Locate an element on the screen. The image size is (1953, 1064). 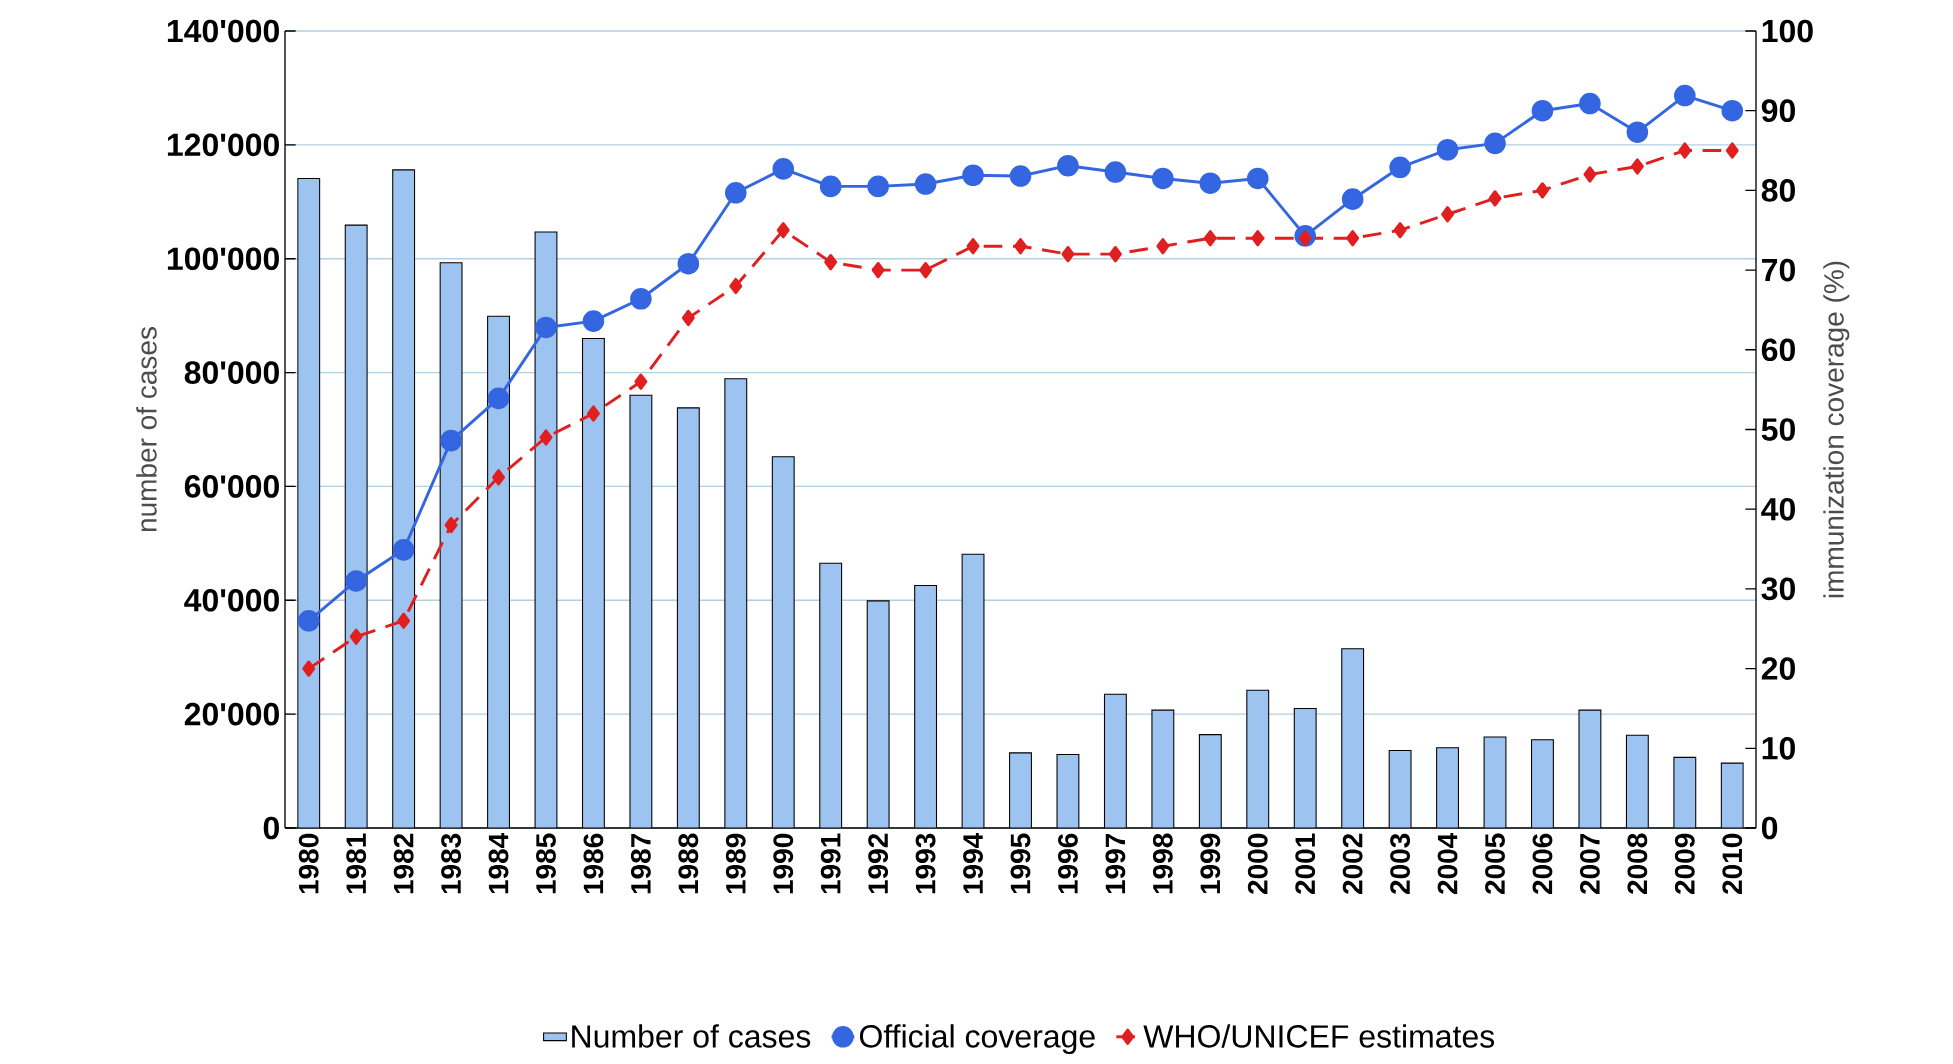
y2-axis-title: immunization coverage (%) is located at coordinates (1836, 429).